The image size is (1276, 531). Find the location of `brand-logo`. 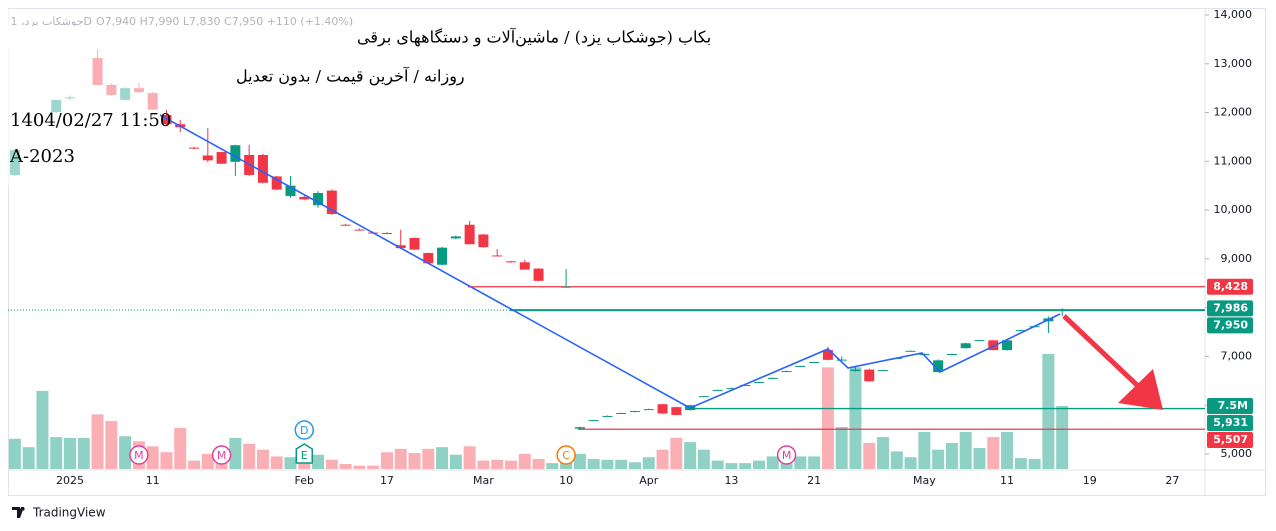

brand-logo is located at coordinates (18, 512).